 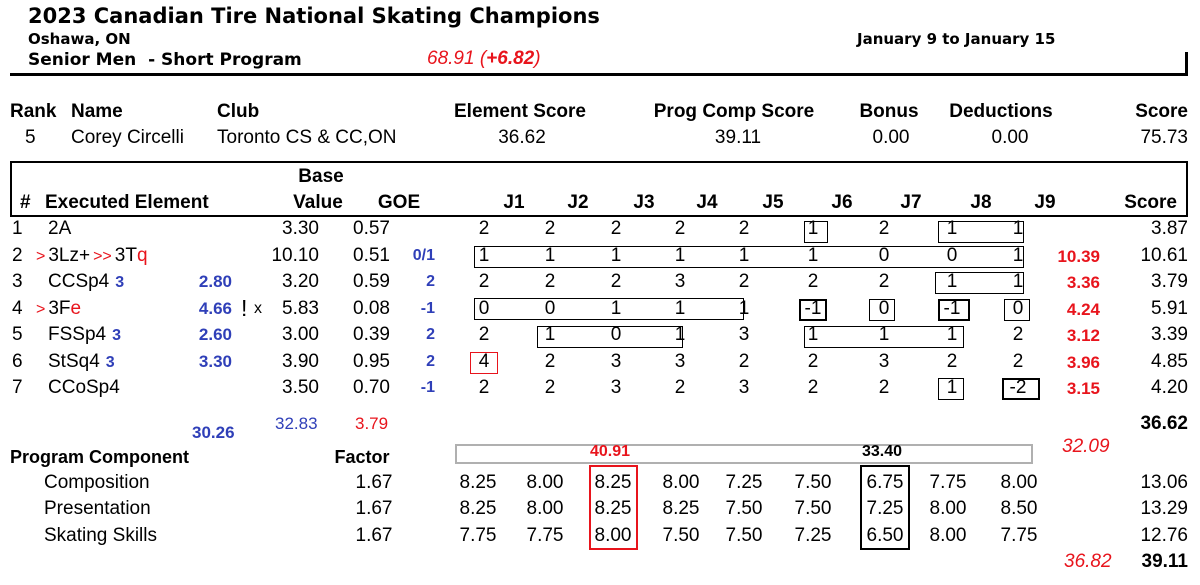 I want to click on pc-factor: 1.67, so click(x=374, y=535).